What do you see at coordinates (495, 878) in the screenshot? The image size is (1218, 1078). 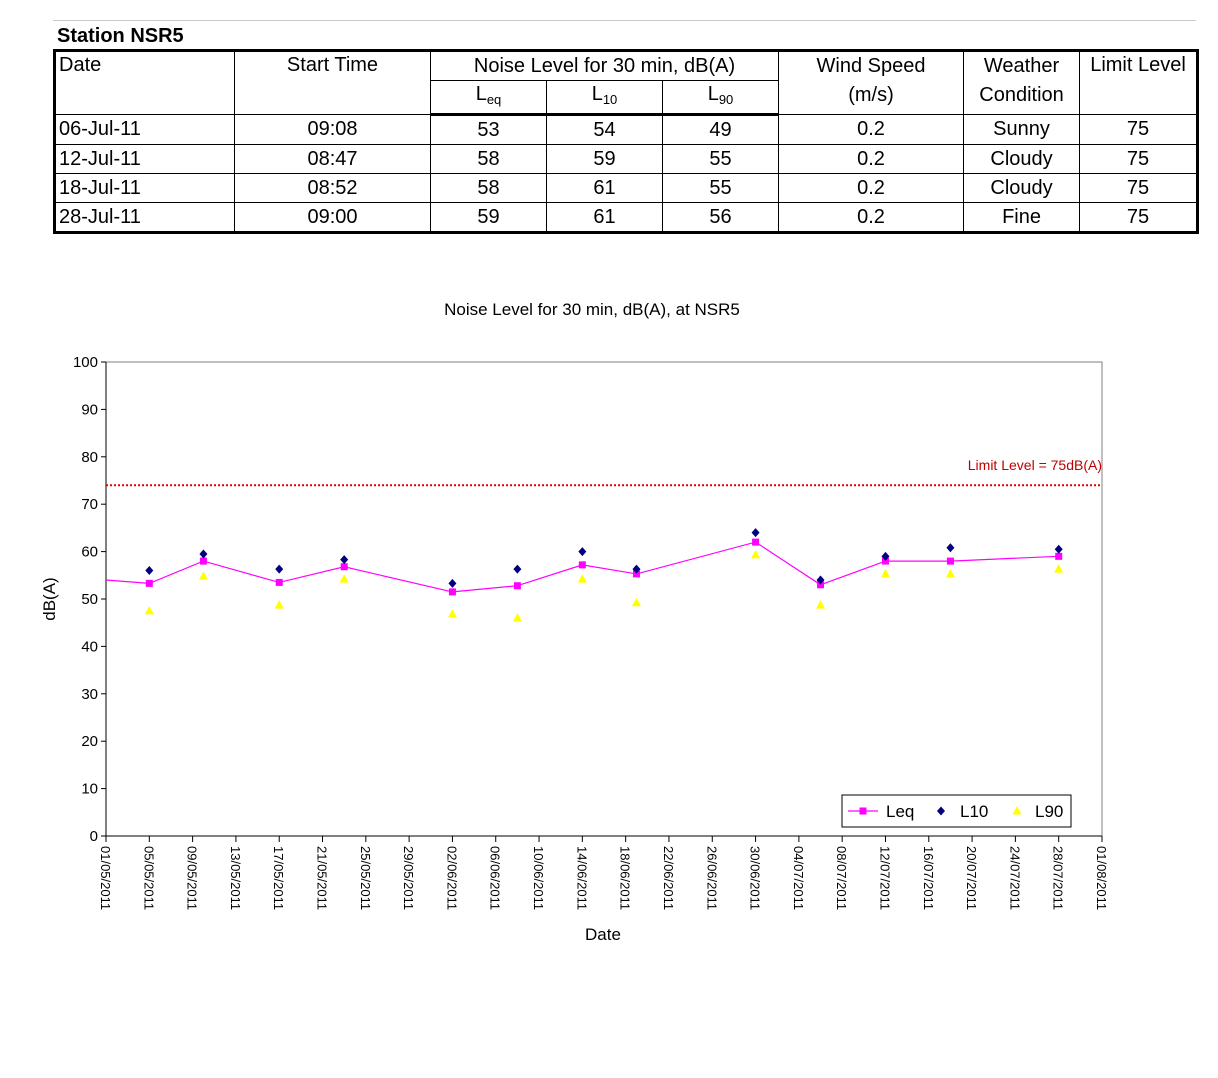 I see `x-tick-label: 06/06/2011` at bounding box center [495, 878].